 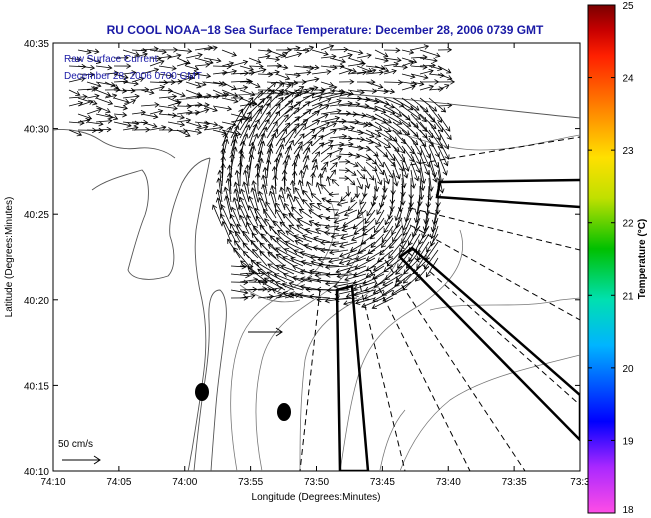 I want to click on legend-raw-surface-current: Raw Surface Current, so click(x=111, y=59).